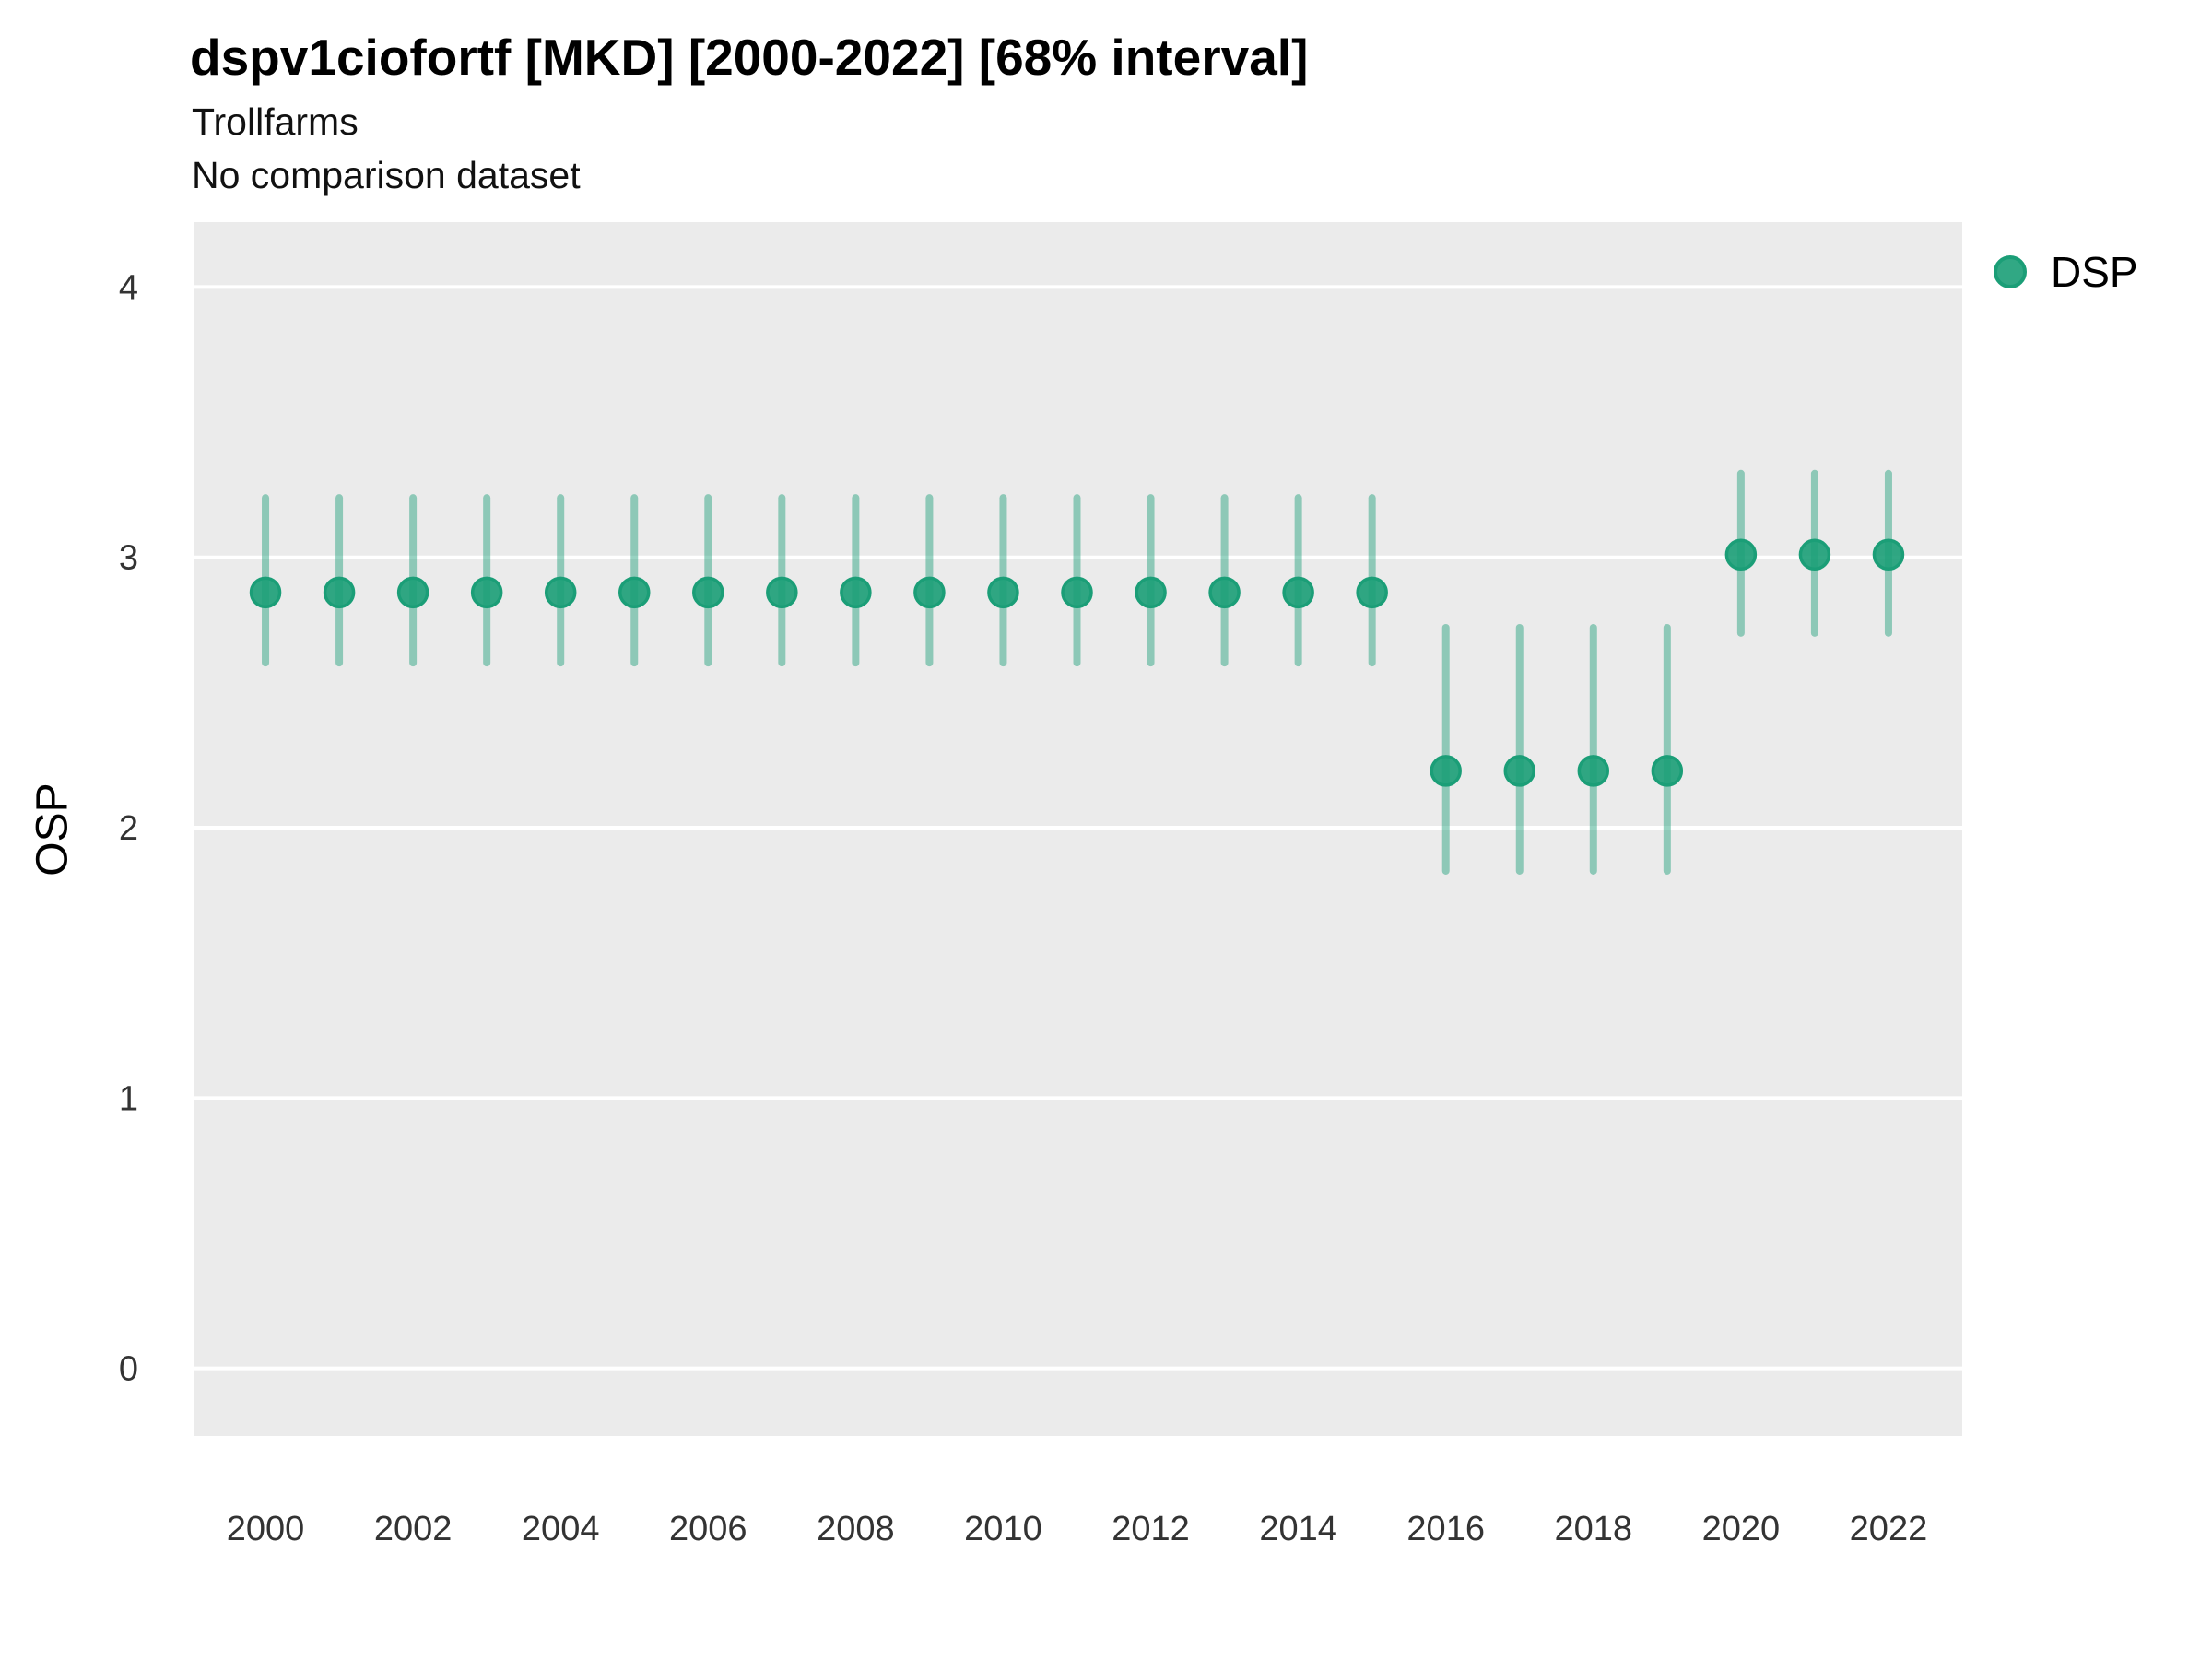  What do you see at coordinates (1224, 592) in the screenshot?
I see `data-point-2013` at bounding box center [1224, 592].